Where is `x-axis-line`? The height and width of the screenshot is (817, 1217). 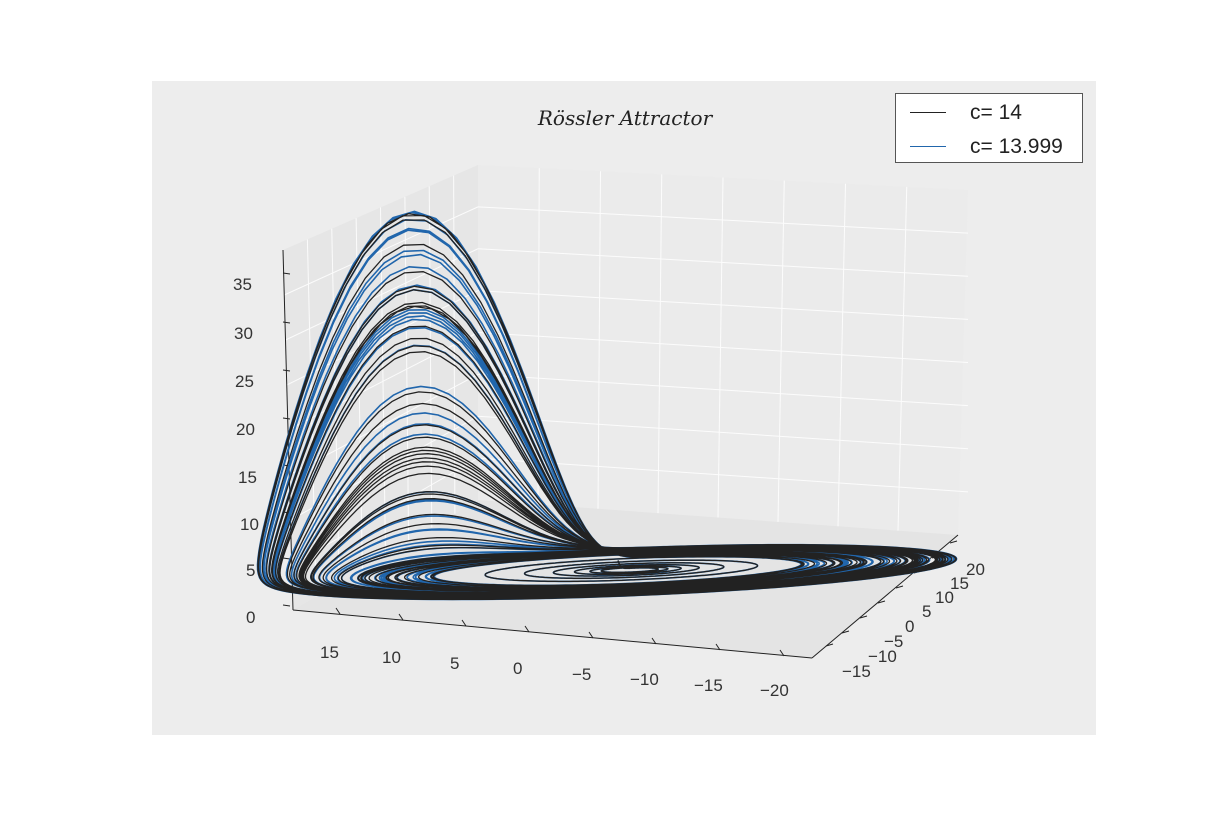 x-axis-line is located at coordinates (552, 634).